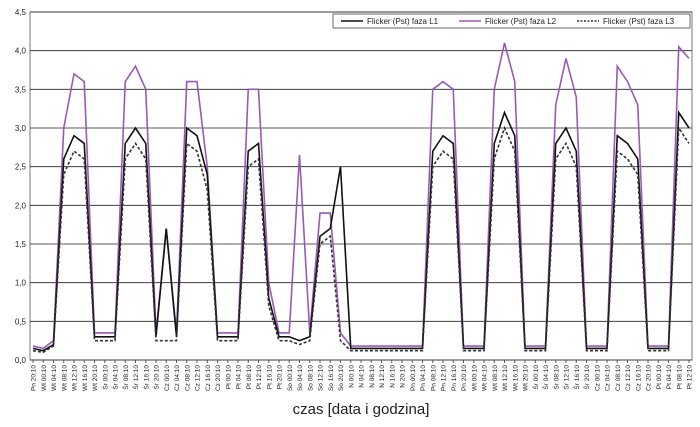  Describe the element at coordinates (290, 378) in the screenshot. I see `x-tick-label: So 00:10` at that location.